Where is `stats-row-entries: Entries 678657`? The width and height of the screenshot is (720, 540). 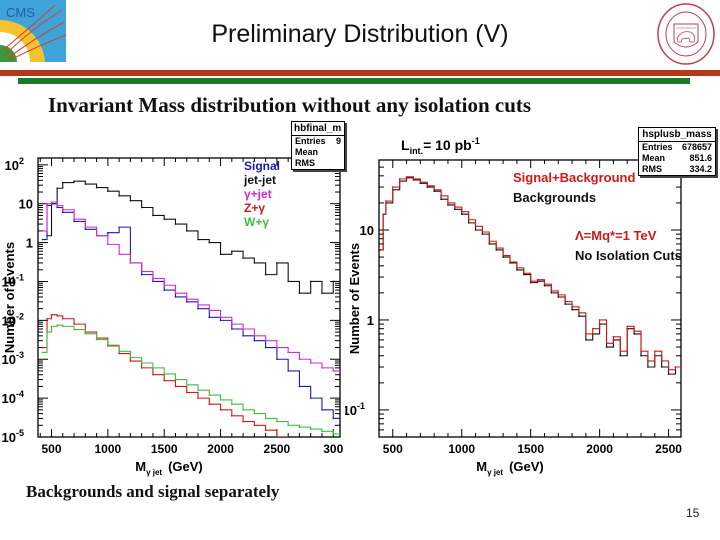 stats-row-entries: Entries 678657 is located at coordinates (677, 147).